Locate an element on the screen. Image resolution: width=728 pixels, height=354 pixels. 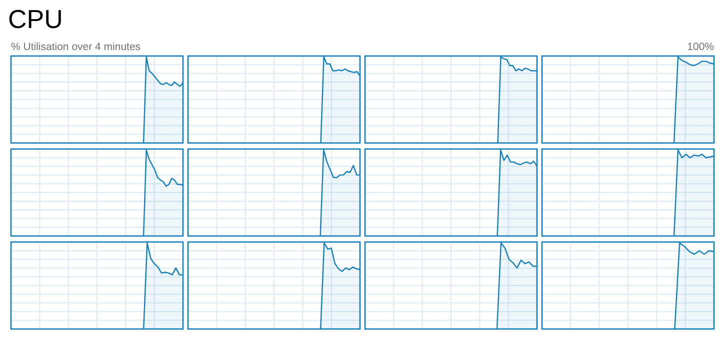
chart-title: CPU is located at coordinates (35, 19).